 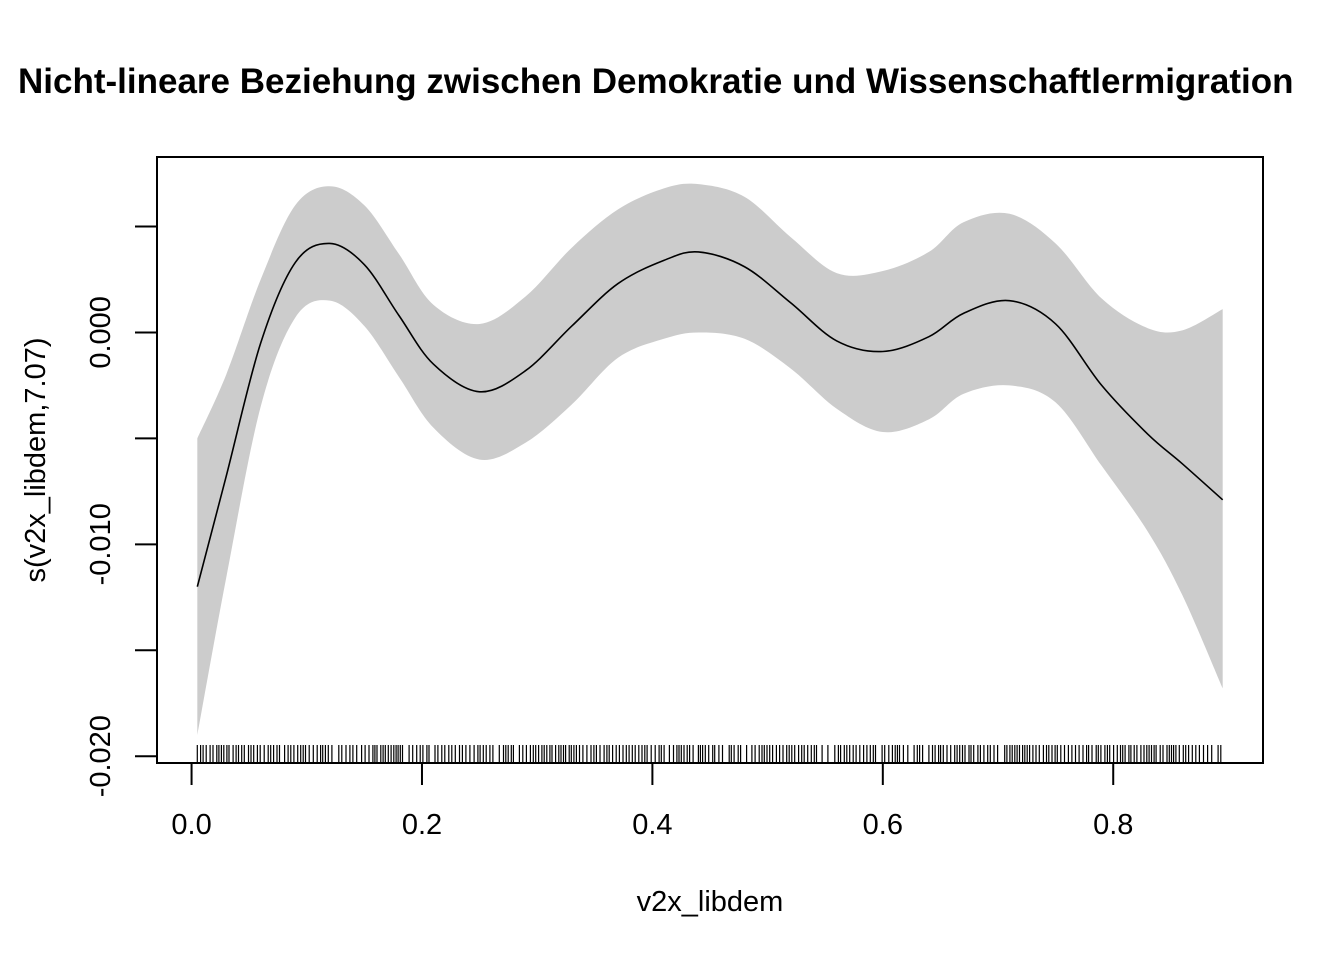 I want to click on y-tick-label: 0.000, so click(x=101, y=332).